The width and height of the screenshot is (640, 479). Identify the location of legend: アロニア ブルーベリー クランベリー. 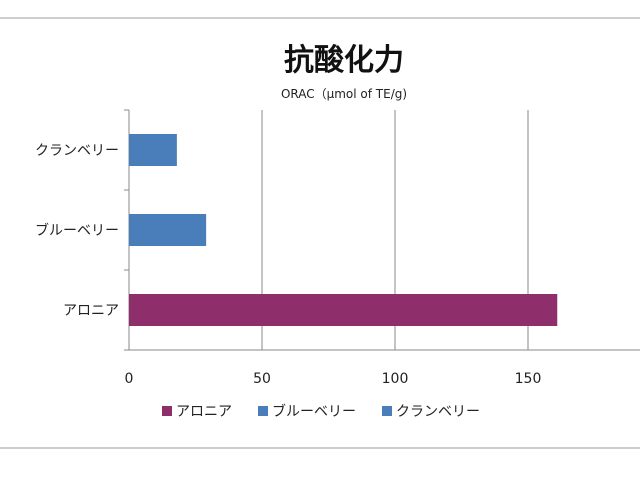
(321, 411).